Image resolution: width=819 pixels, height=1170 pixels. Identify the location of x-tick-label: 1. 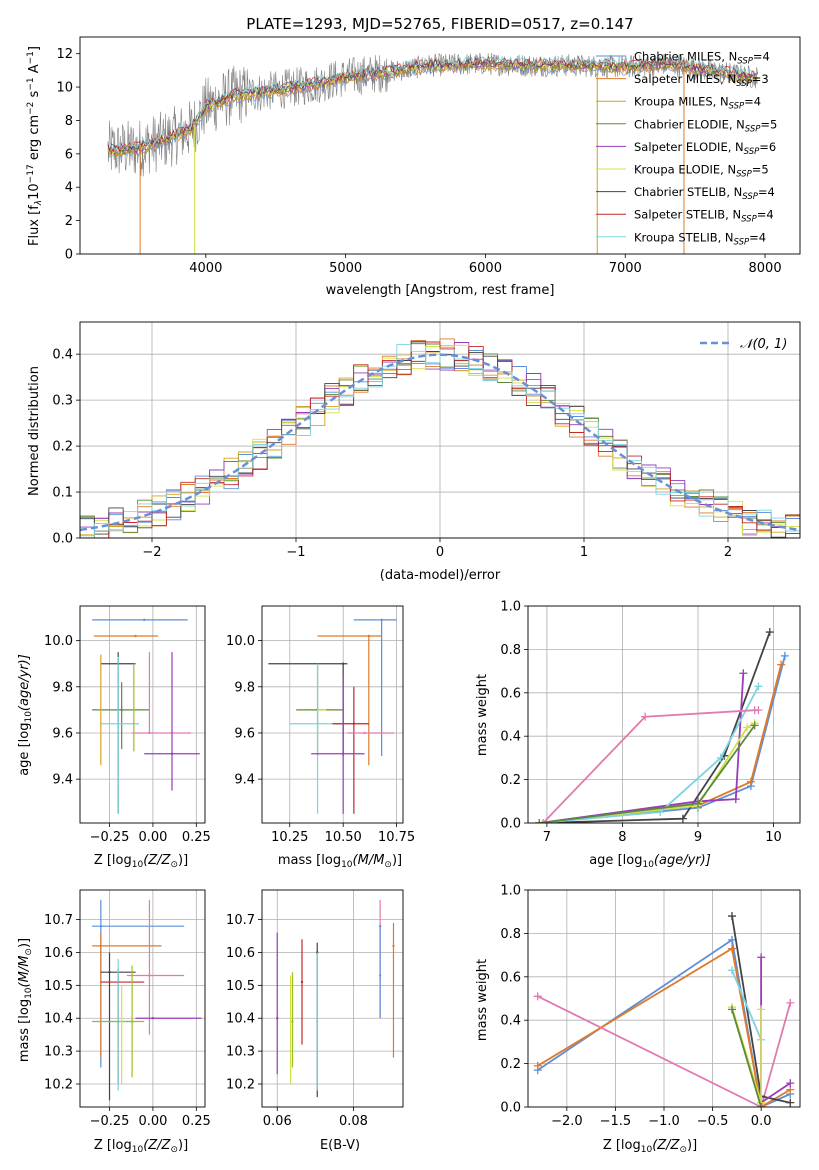
(584, 552).